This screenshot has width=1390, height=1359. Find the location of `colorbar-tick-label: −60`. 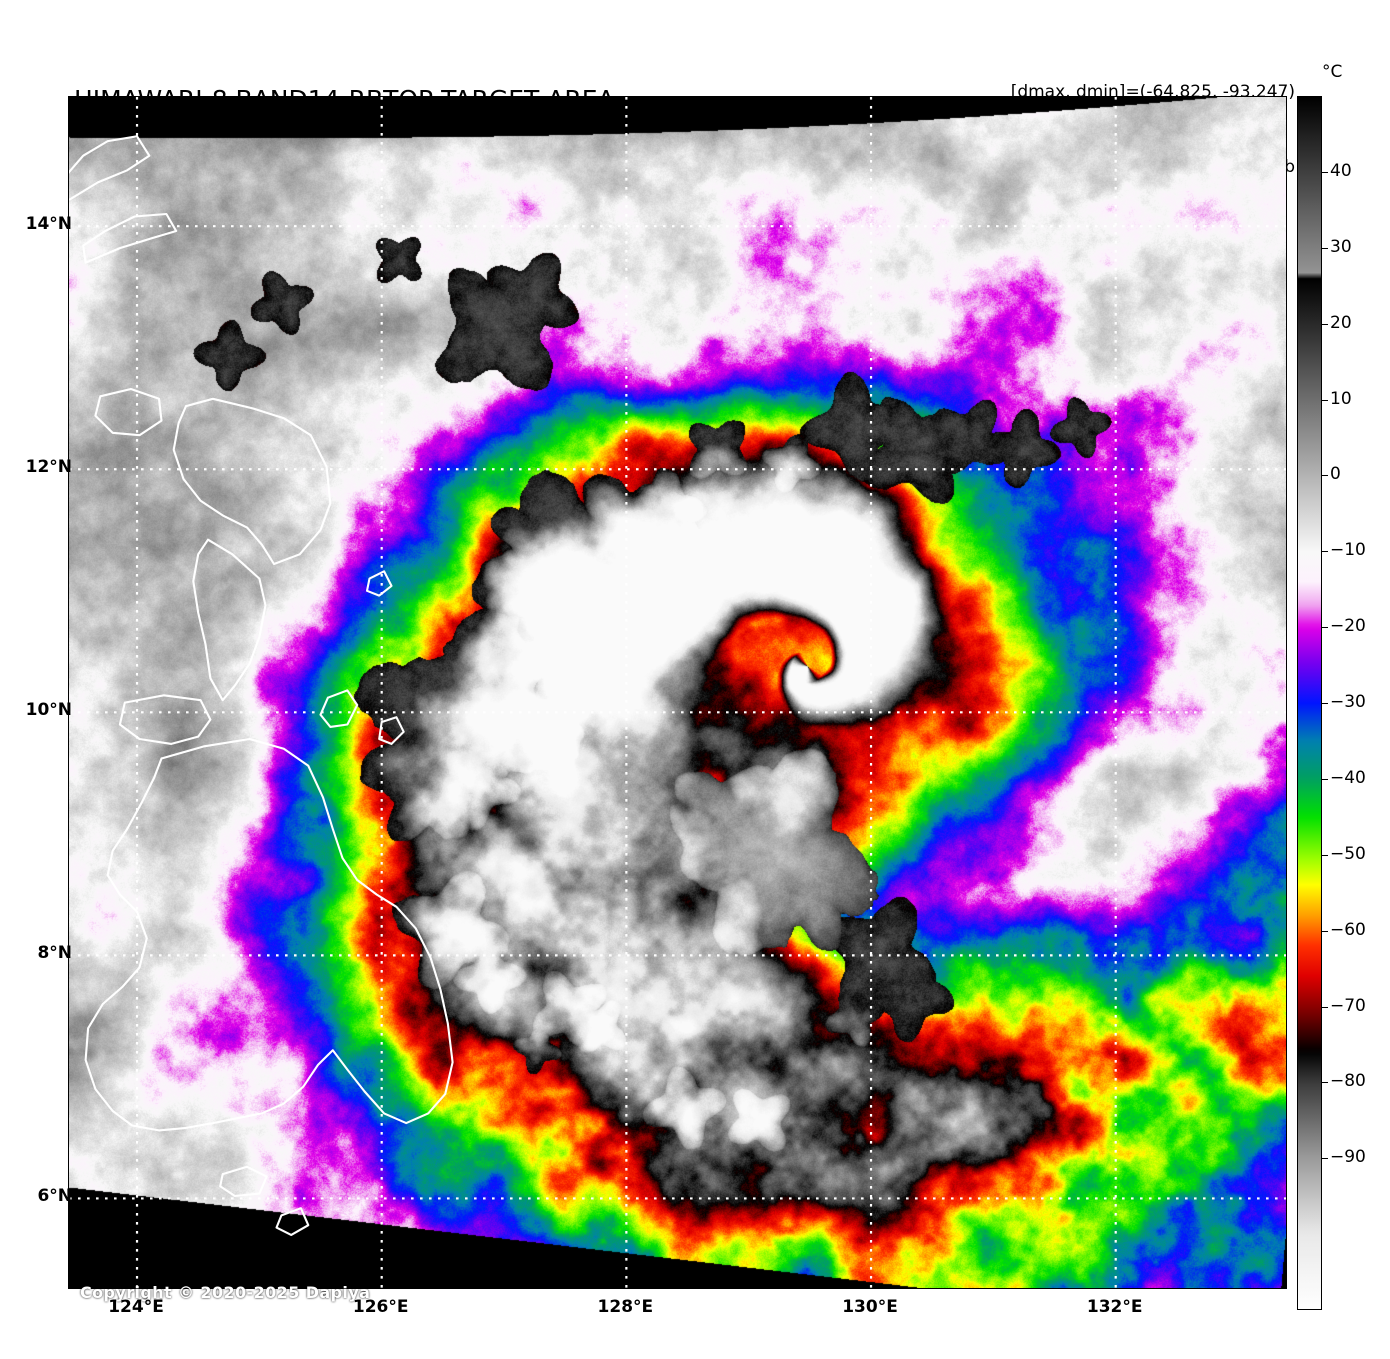

colorbar-tick-label: −60 is located at coordinates (1348, 929).